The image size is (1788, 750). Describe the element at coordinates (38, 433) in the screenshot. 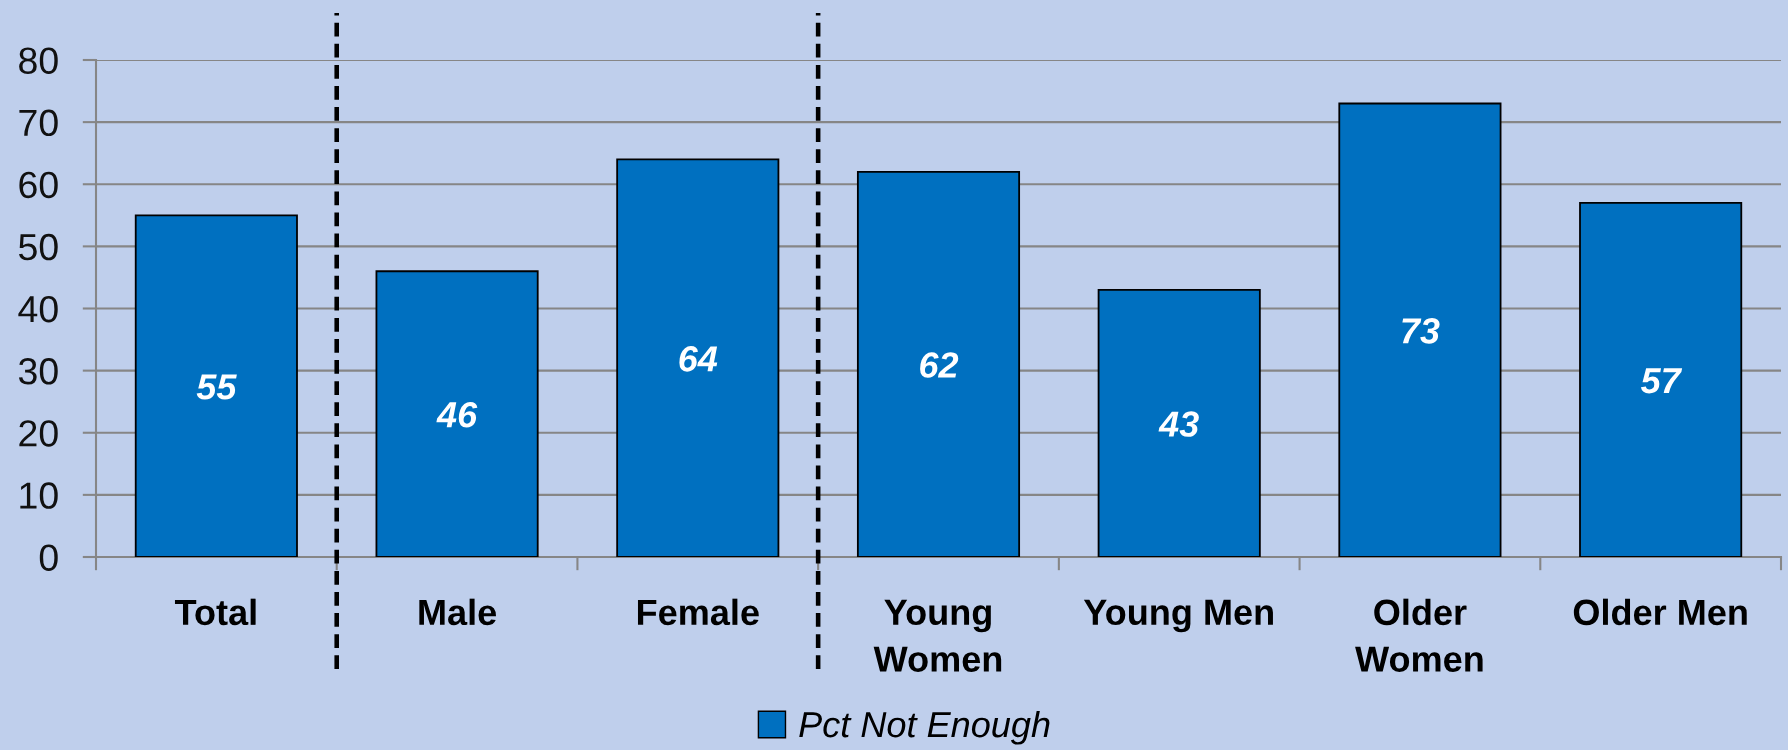

I see `y-tick-label: 20` at that location.